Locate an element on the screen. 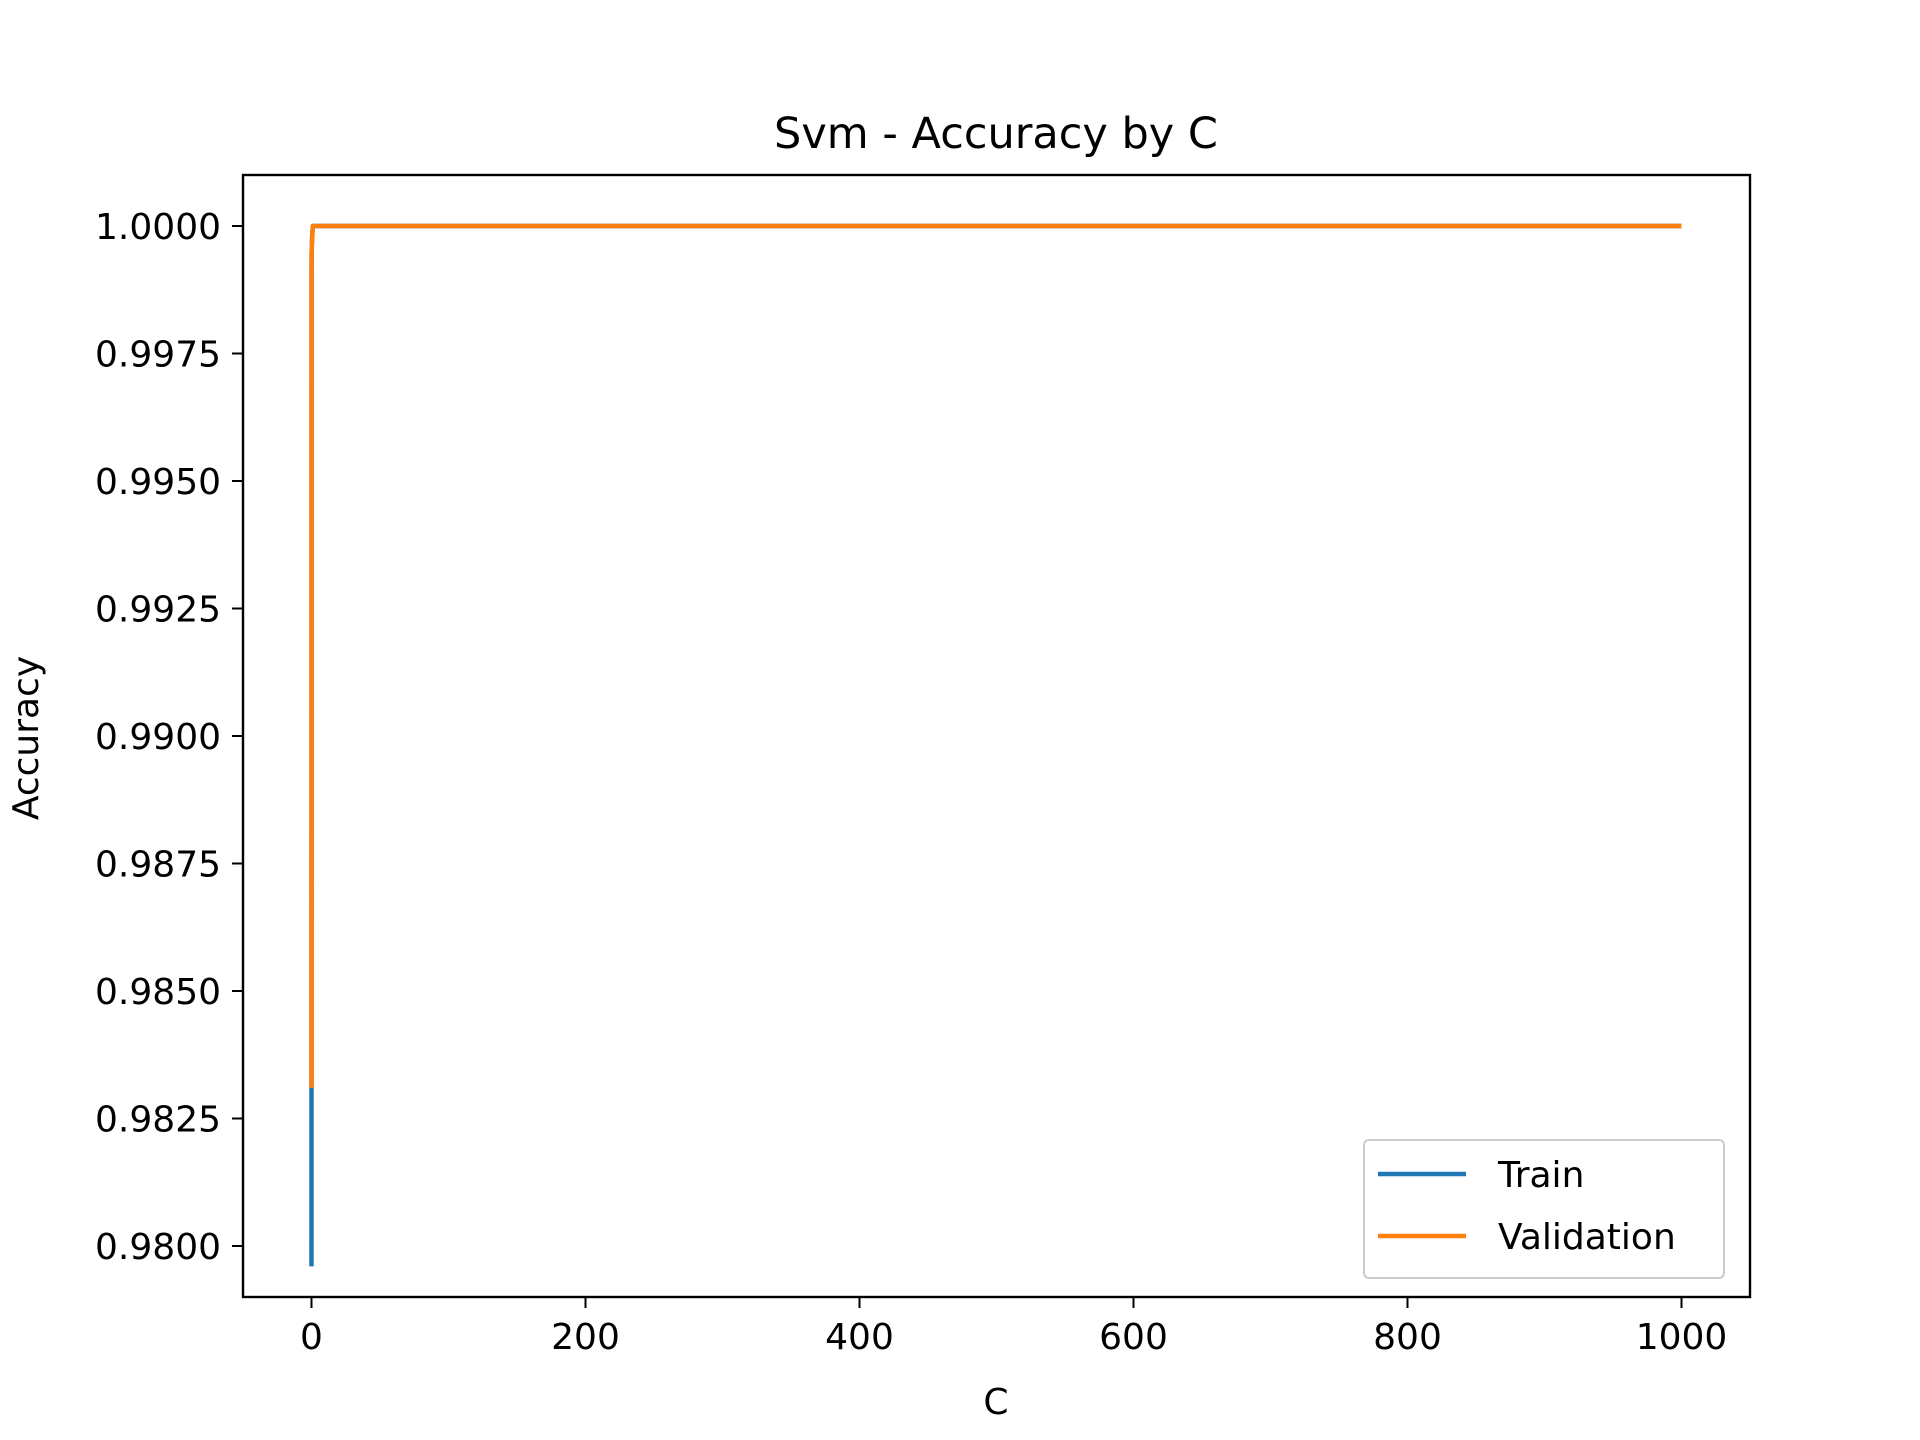  x-tick-label: 400 is located at coordinates (859, 1337).